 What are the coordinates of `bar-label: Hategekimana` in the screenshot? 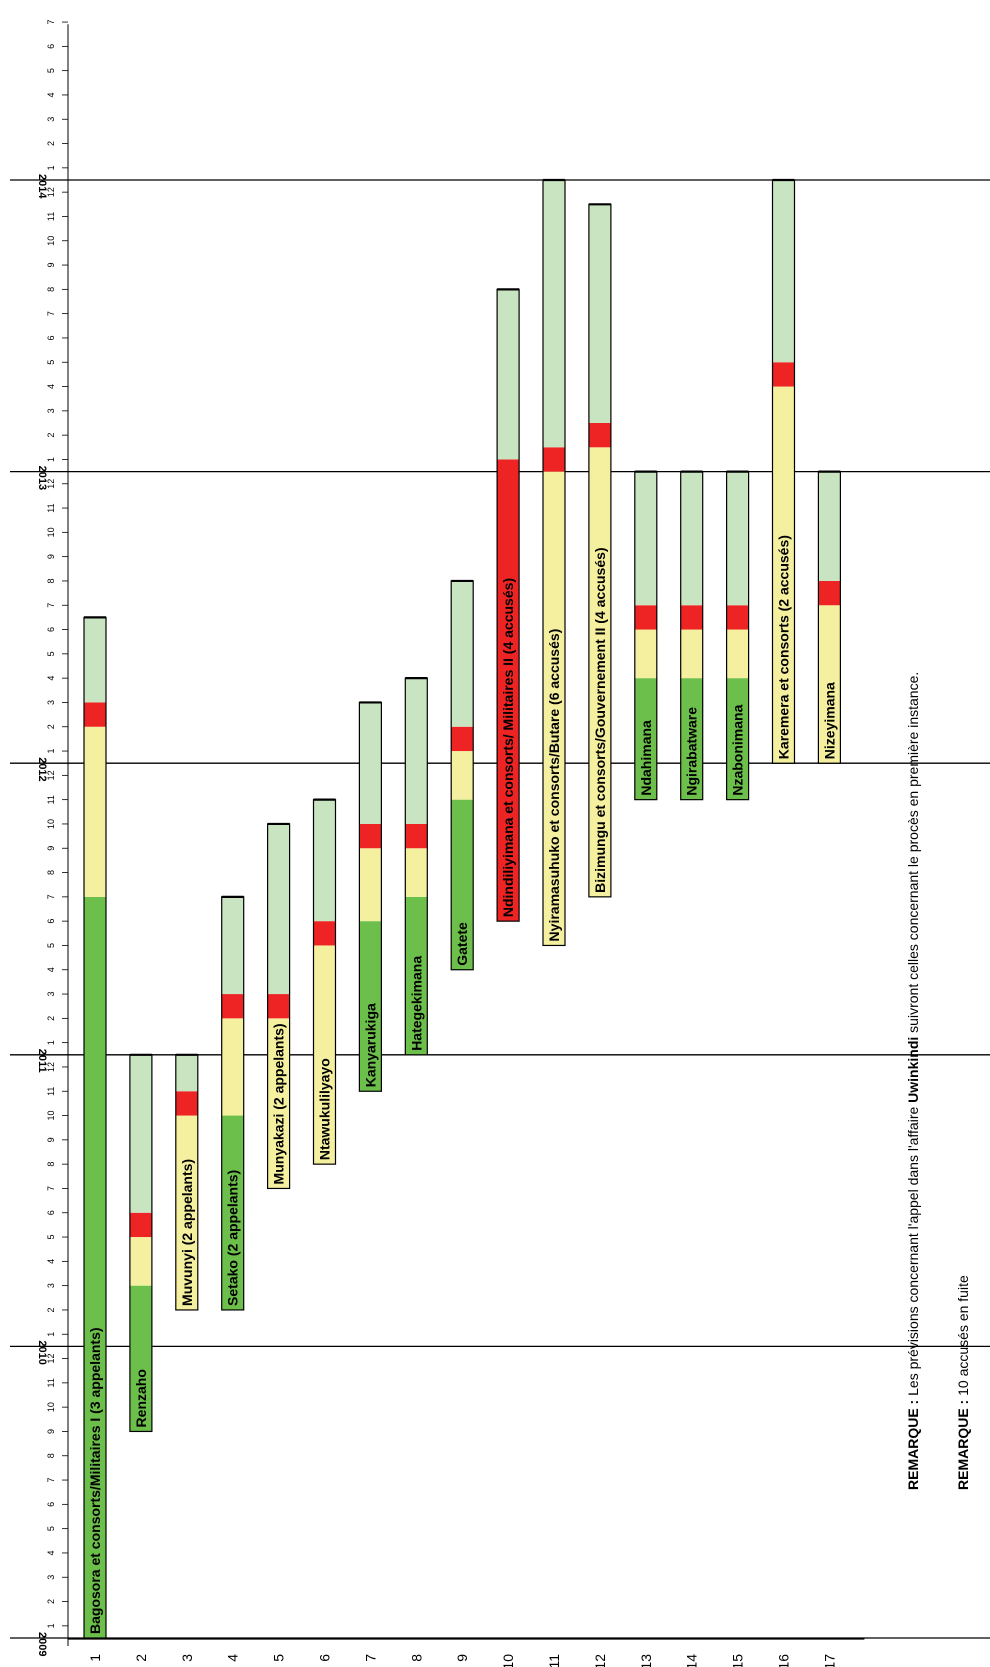 It's located at (416, 1003).